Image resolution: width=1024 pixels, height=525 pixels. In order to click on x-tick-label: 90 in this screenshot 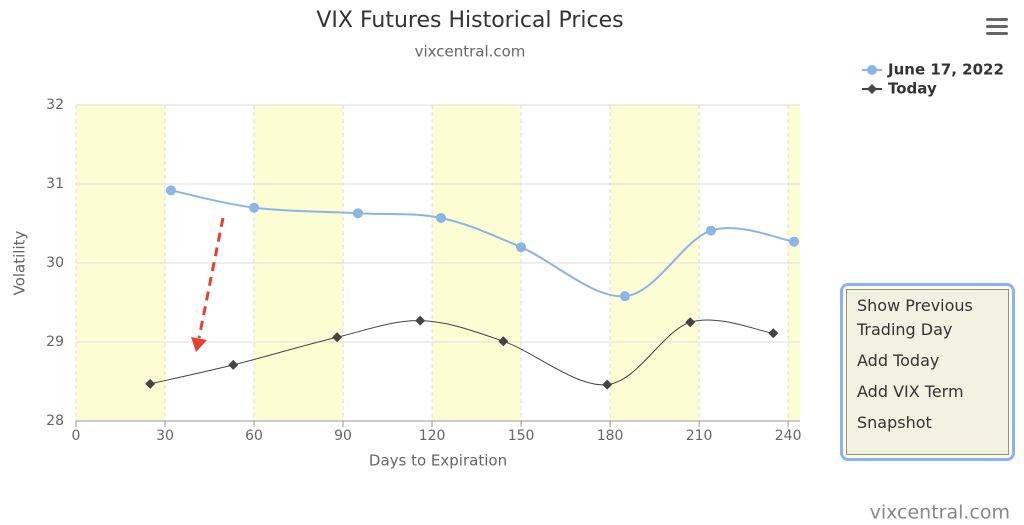, I will do `click(343, 436)`.